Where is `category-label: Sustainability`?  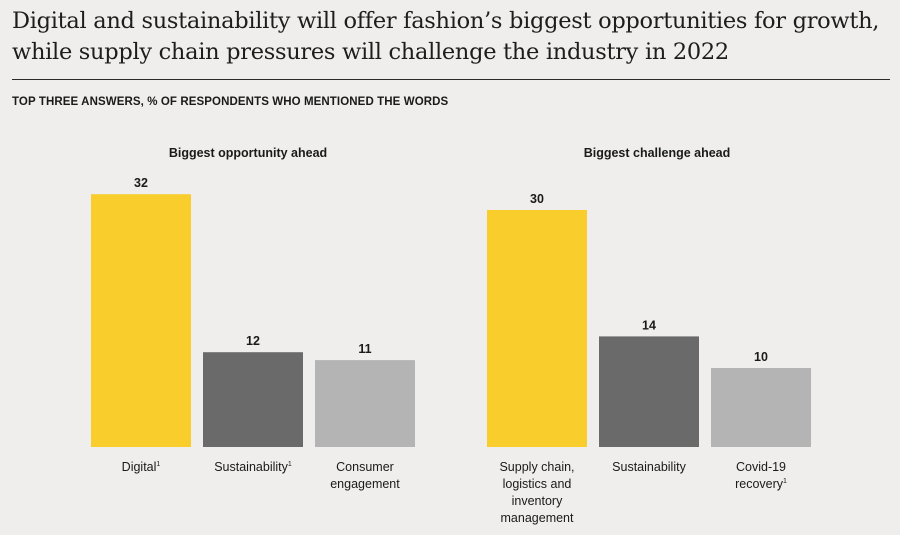 category-label: Sustainability is located at coordinates (649, 467).